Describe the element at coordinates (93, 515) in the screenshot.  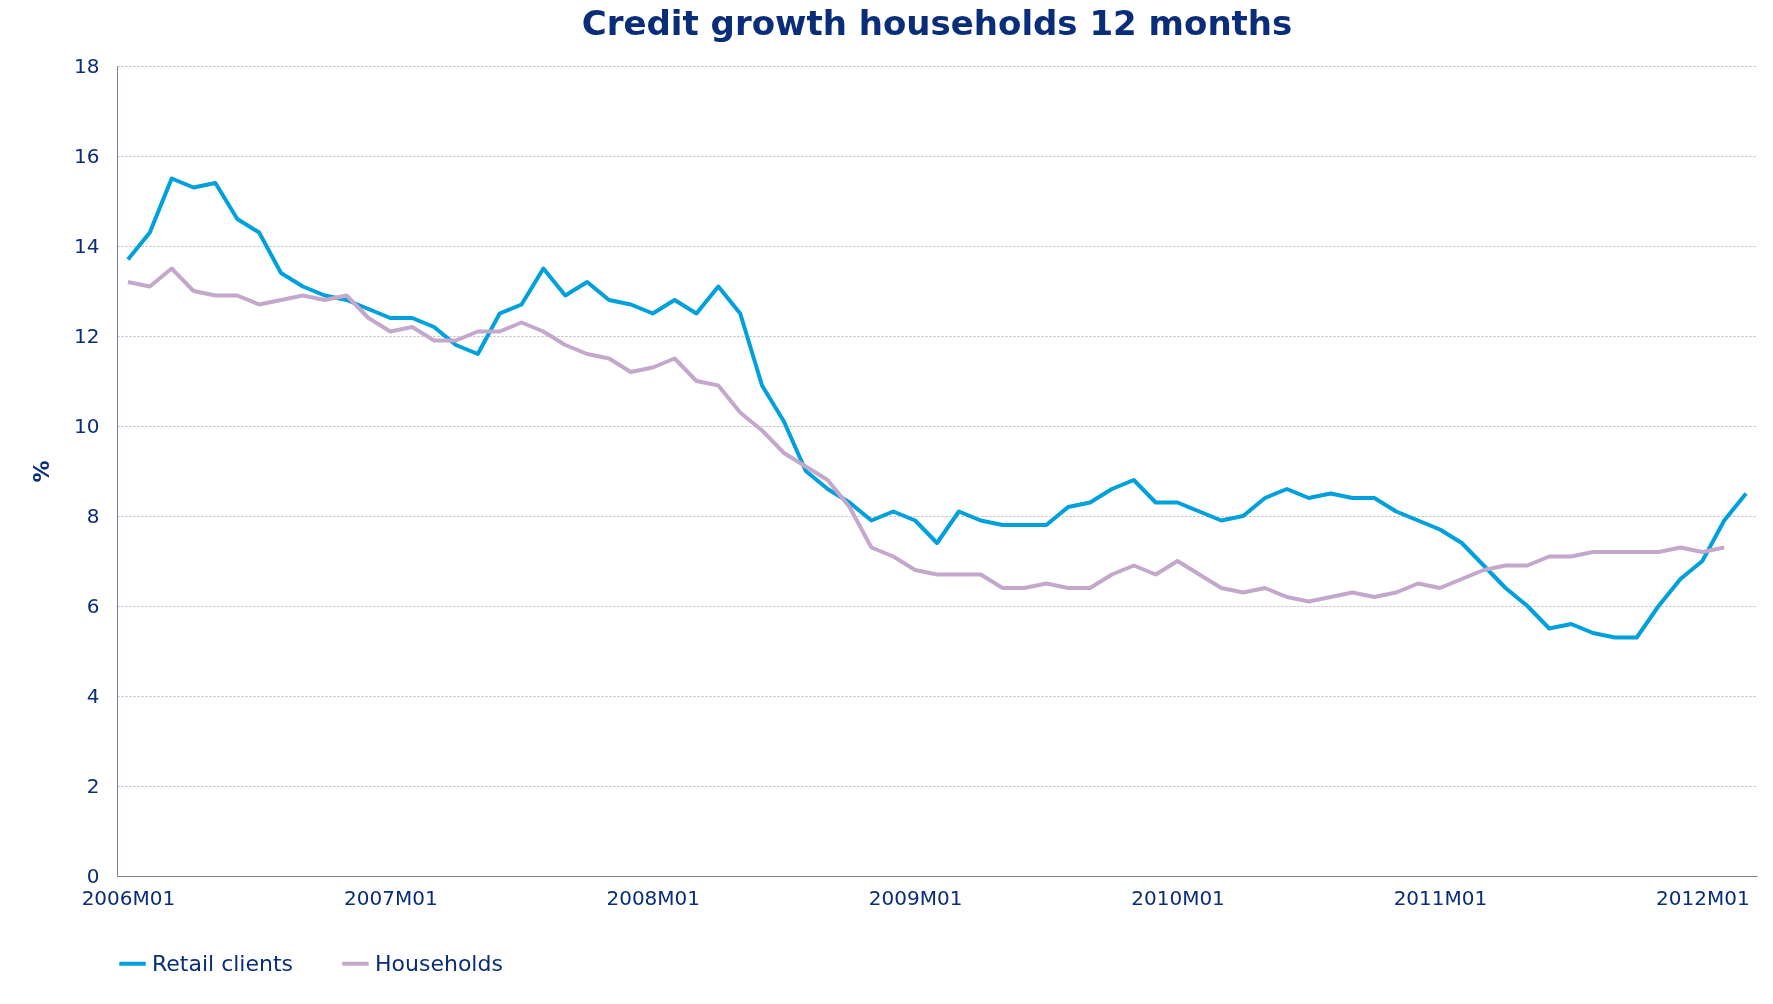
I see `y-tick-label: 8` at that location.